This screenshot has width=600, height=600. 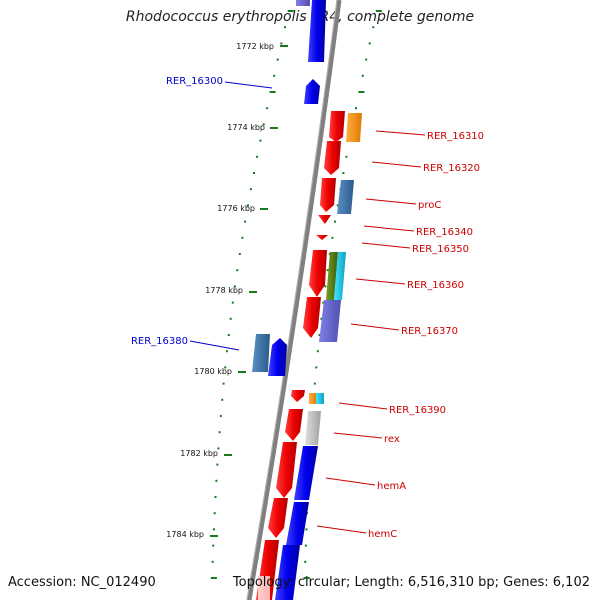 What do you see at coordinates (429, 331) in the screenshot?
I see `gene-label: RER_16370` at bounding box center [429, 331].